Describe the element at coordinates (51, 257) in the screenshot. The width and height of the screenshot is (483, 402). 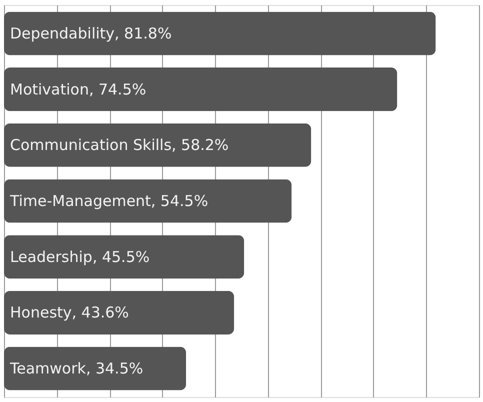
I see `y-tick-label: Leadership` at that location.